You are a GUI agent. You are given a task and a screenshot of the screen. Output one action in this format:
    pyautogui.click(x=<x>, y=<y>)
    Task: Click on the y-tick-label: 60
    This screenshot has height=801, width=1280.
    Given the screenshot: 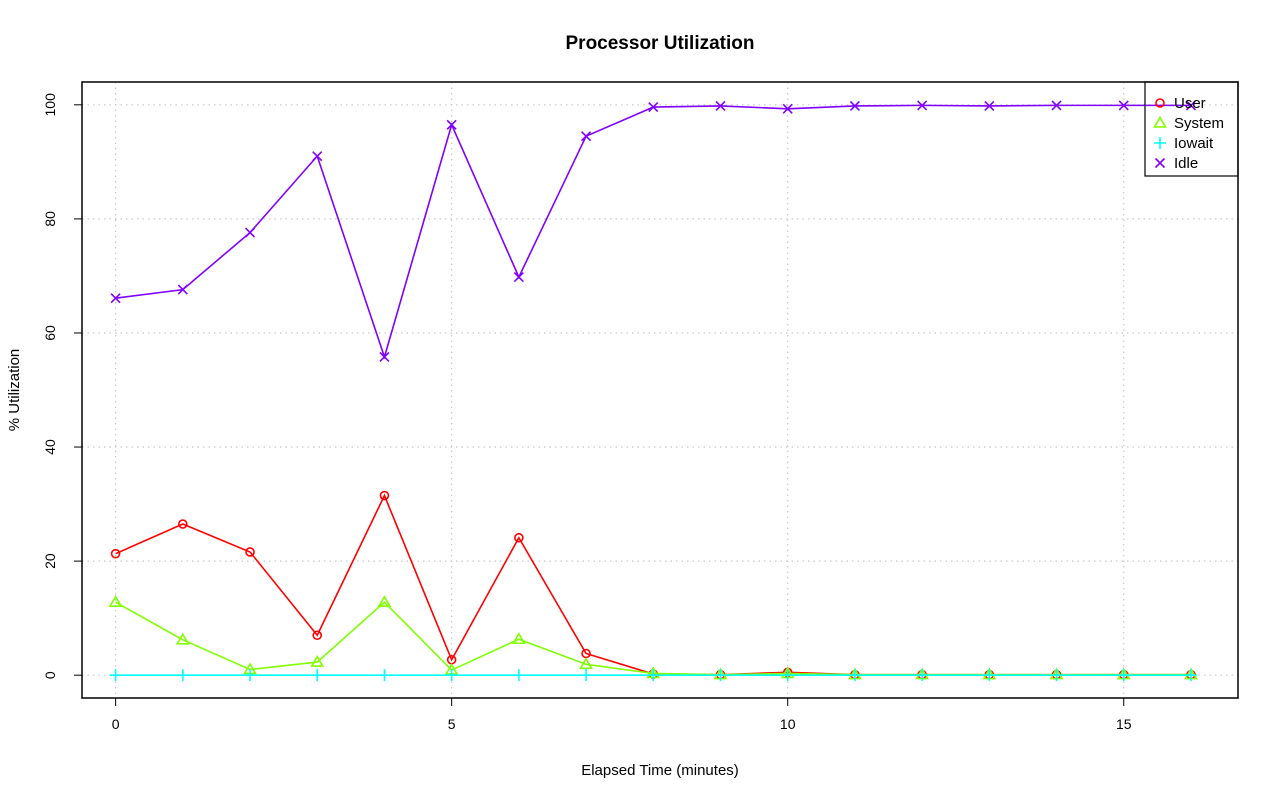 What is the action you would take?
    pyautogui.click(x=50, y=333)
    